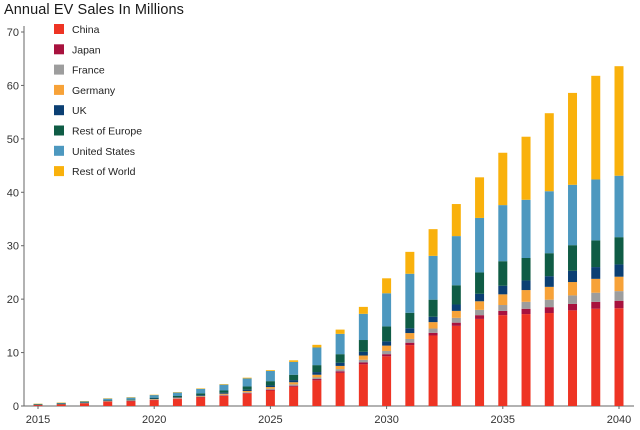  I want to click on x-tick-label: 2025, so click(270, 420).